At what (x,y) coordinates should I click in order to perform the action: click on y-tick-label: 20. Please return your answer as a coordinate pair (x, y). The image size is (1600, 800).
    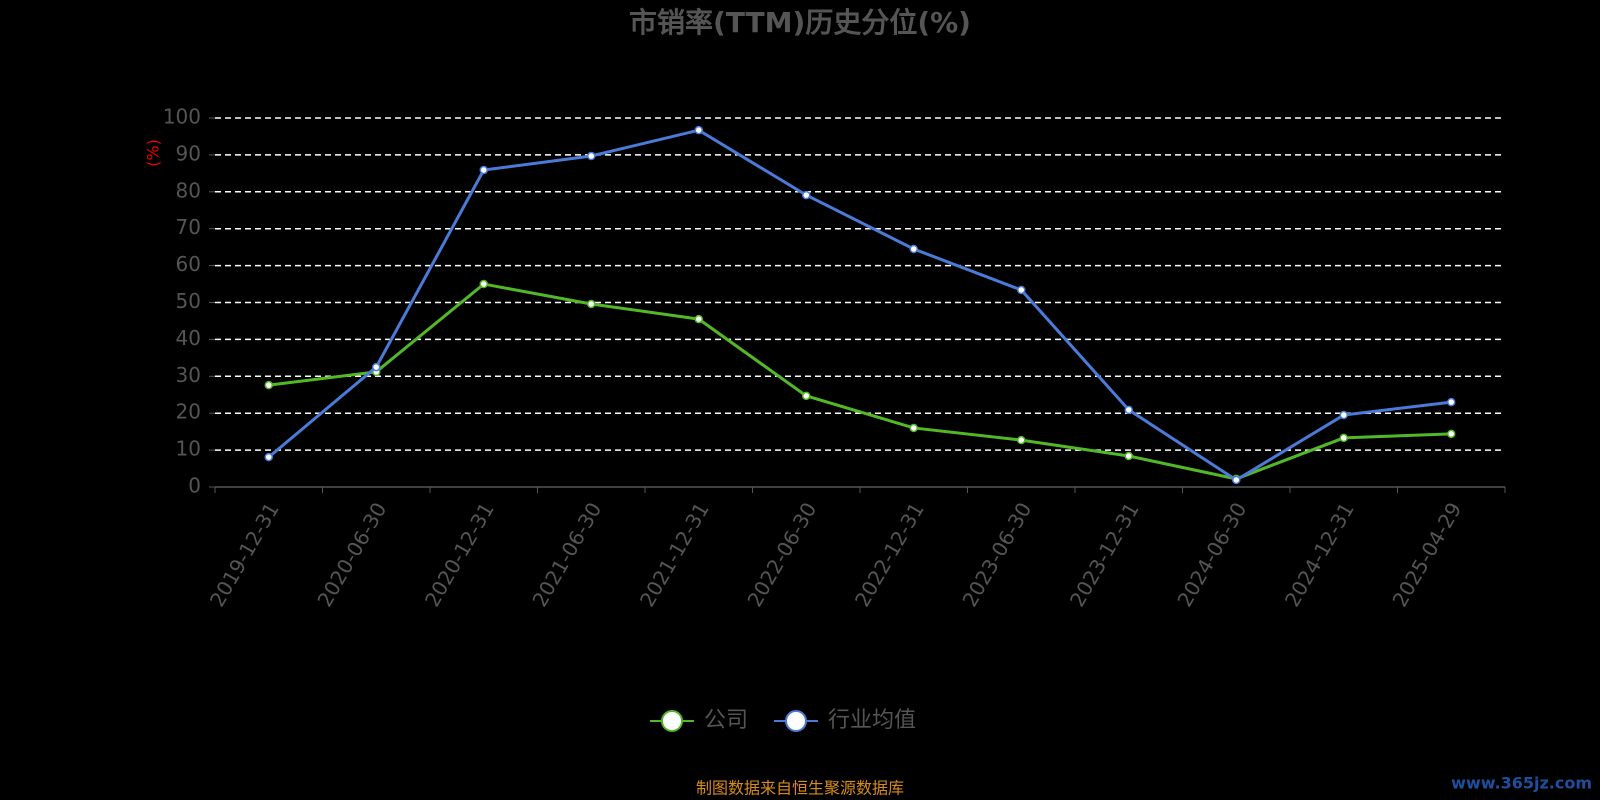
    Looking at the image, I should click on (188, 412).